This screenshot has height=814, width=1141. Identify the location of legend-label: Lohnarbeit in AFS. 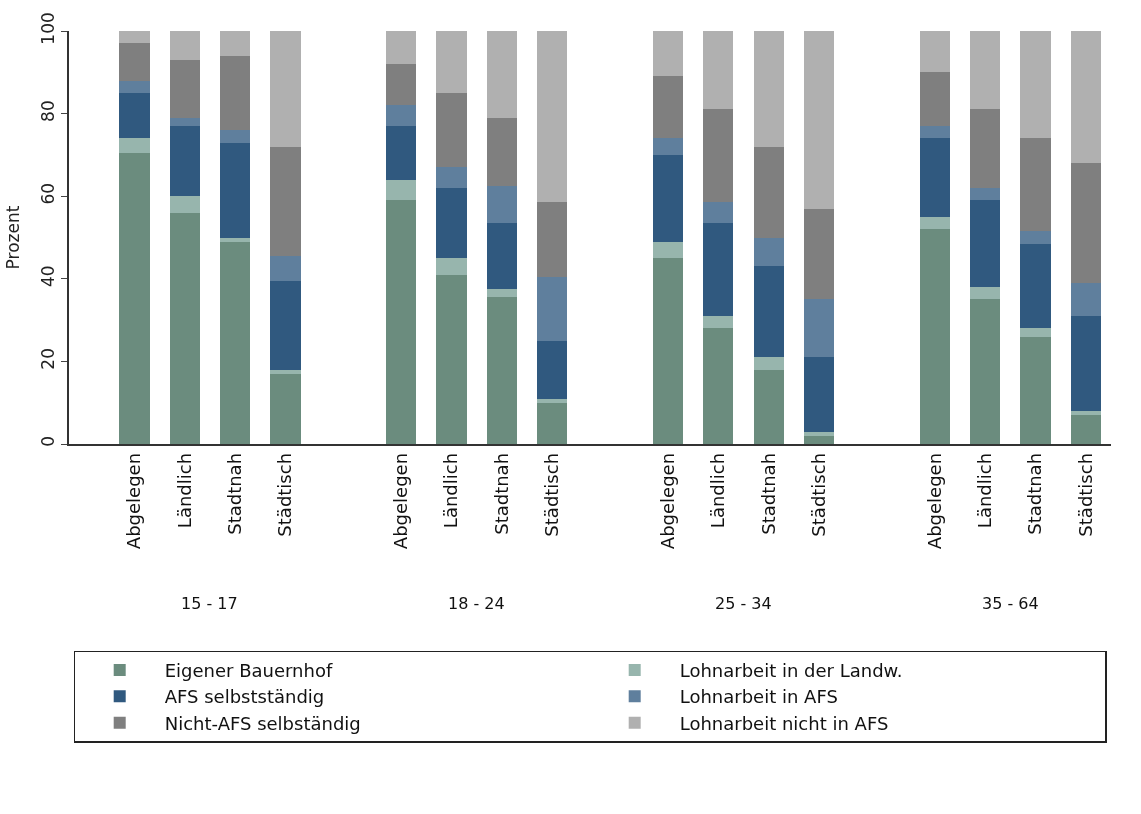
(758, 697).